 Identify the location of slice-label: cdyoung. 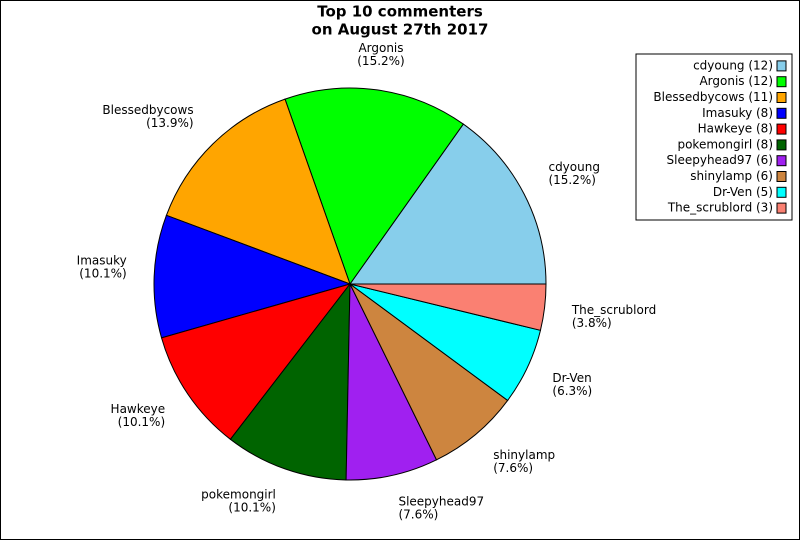
(574, 167).